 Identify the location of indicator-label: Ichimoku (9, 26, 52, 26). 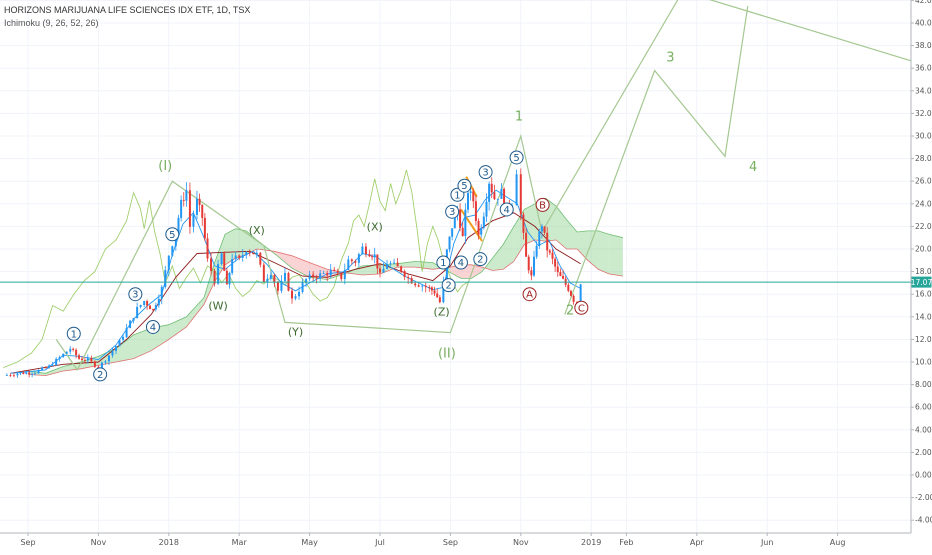
(51, 23).